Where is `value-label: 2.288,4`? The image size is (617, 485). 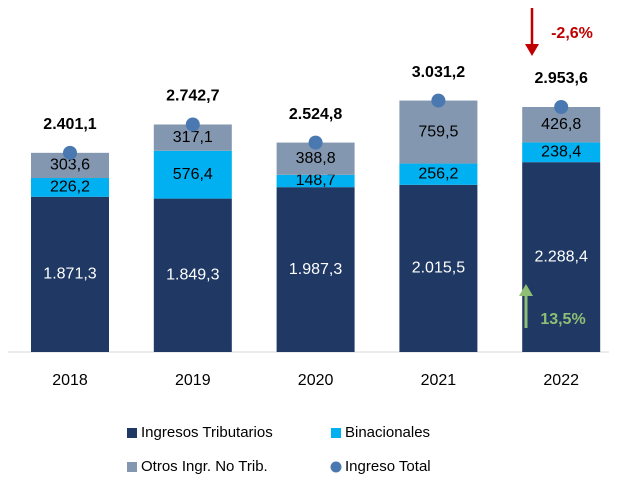
value-label: 2.288,4 is located at coordinates (561, 256).